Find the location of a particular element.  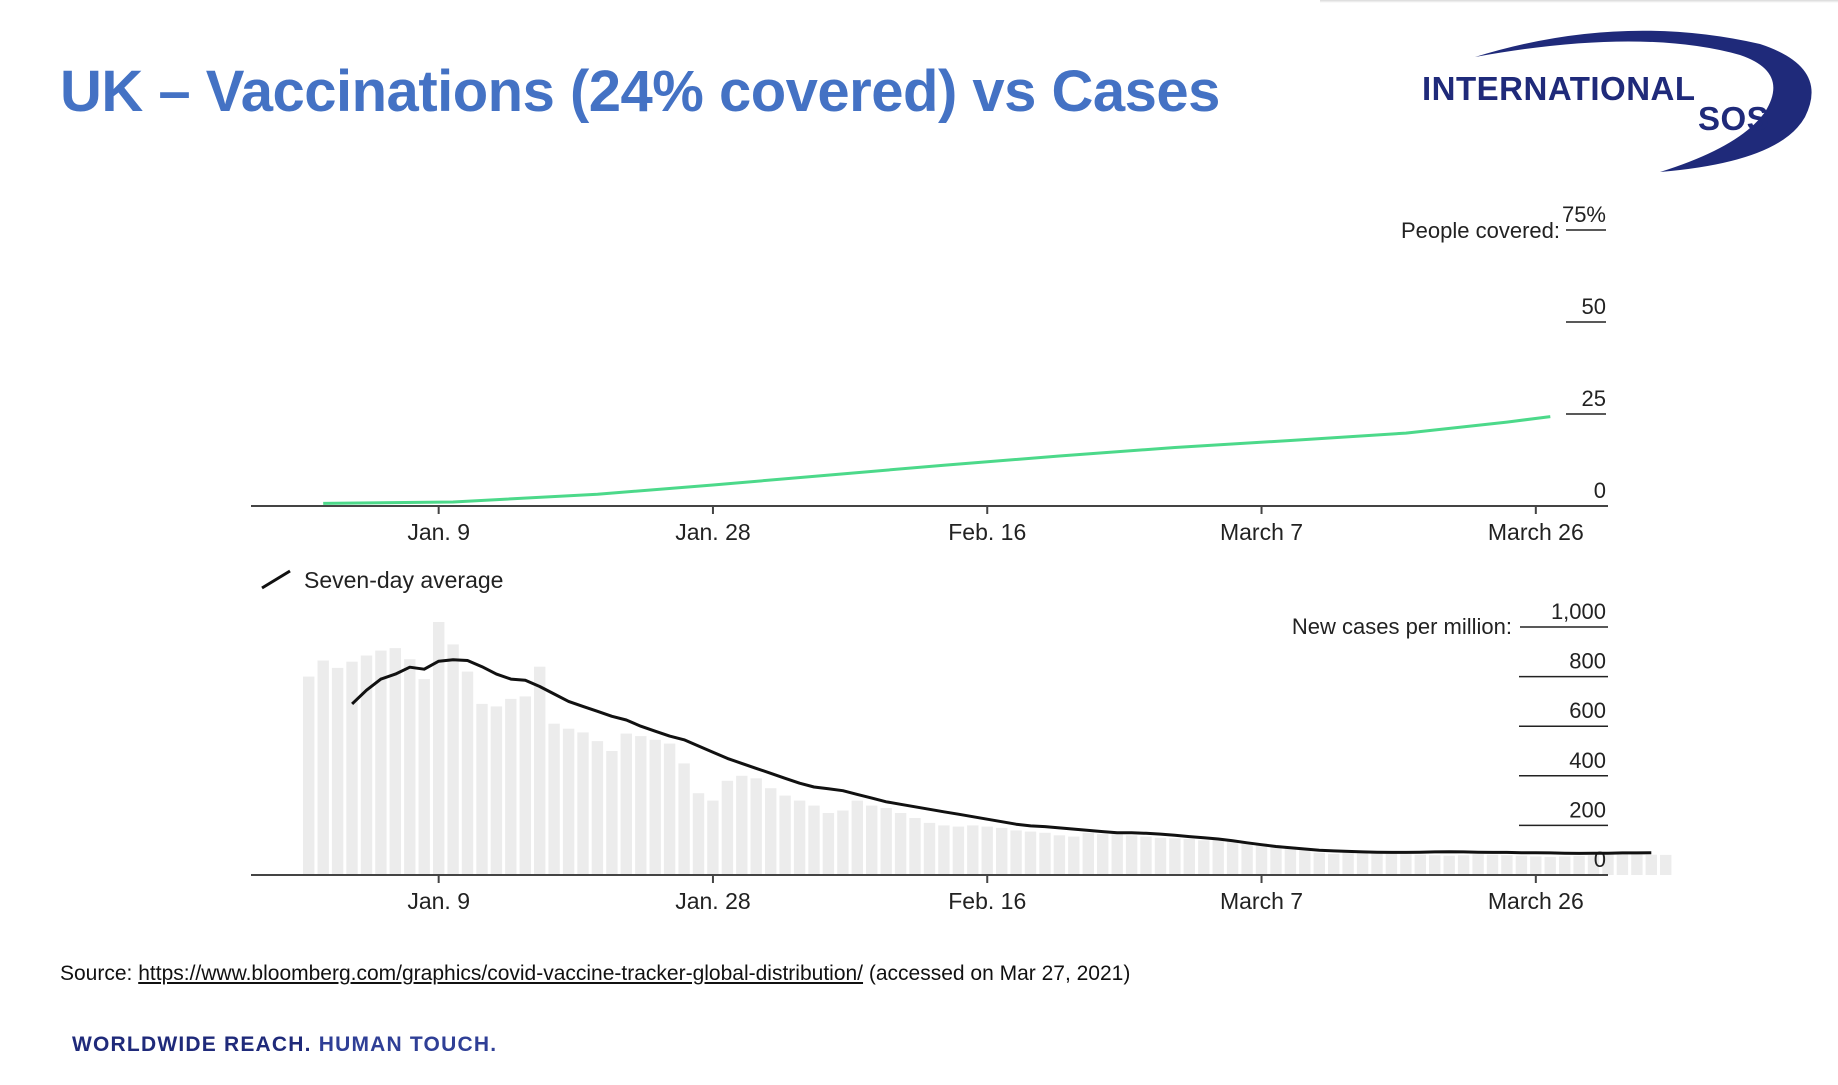

cases-xtick-label: Feb. 16 is located at coordinates (987, 901).